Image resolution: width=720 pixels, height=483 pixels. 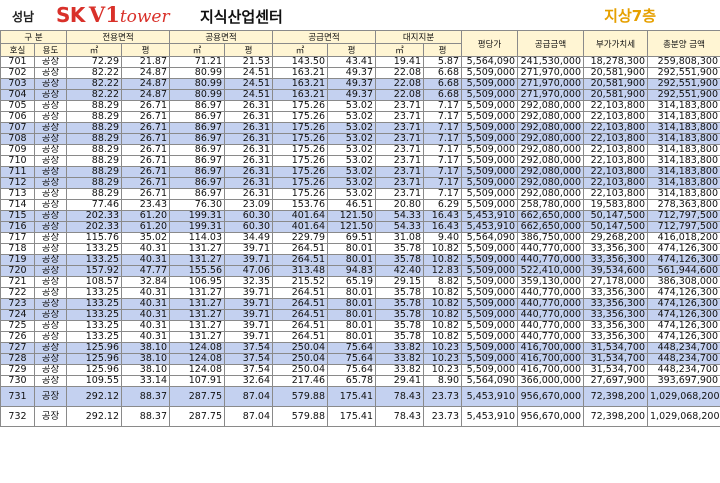 I want to click on cell-total: 393,697,900, so click(x=683, y=381).